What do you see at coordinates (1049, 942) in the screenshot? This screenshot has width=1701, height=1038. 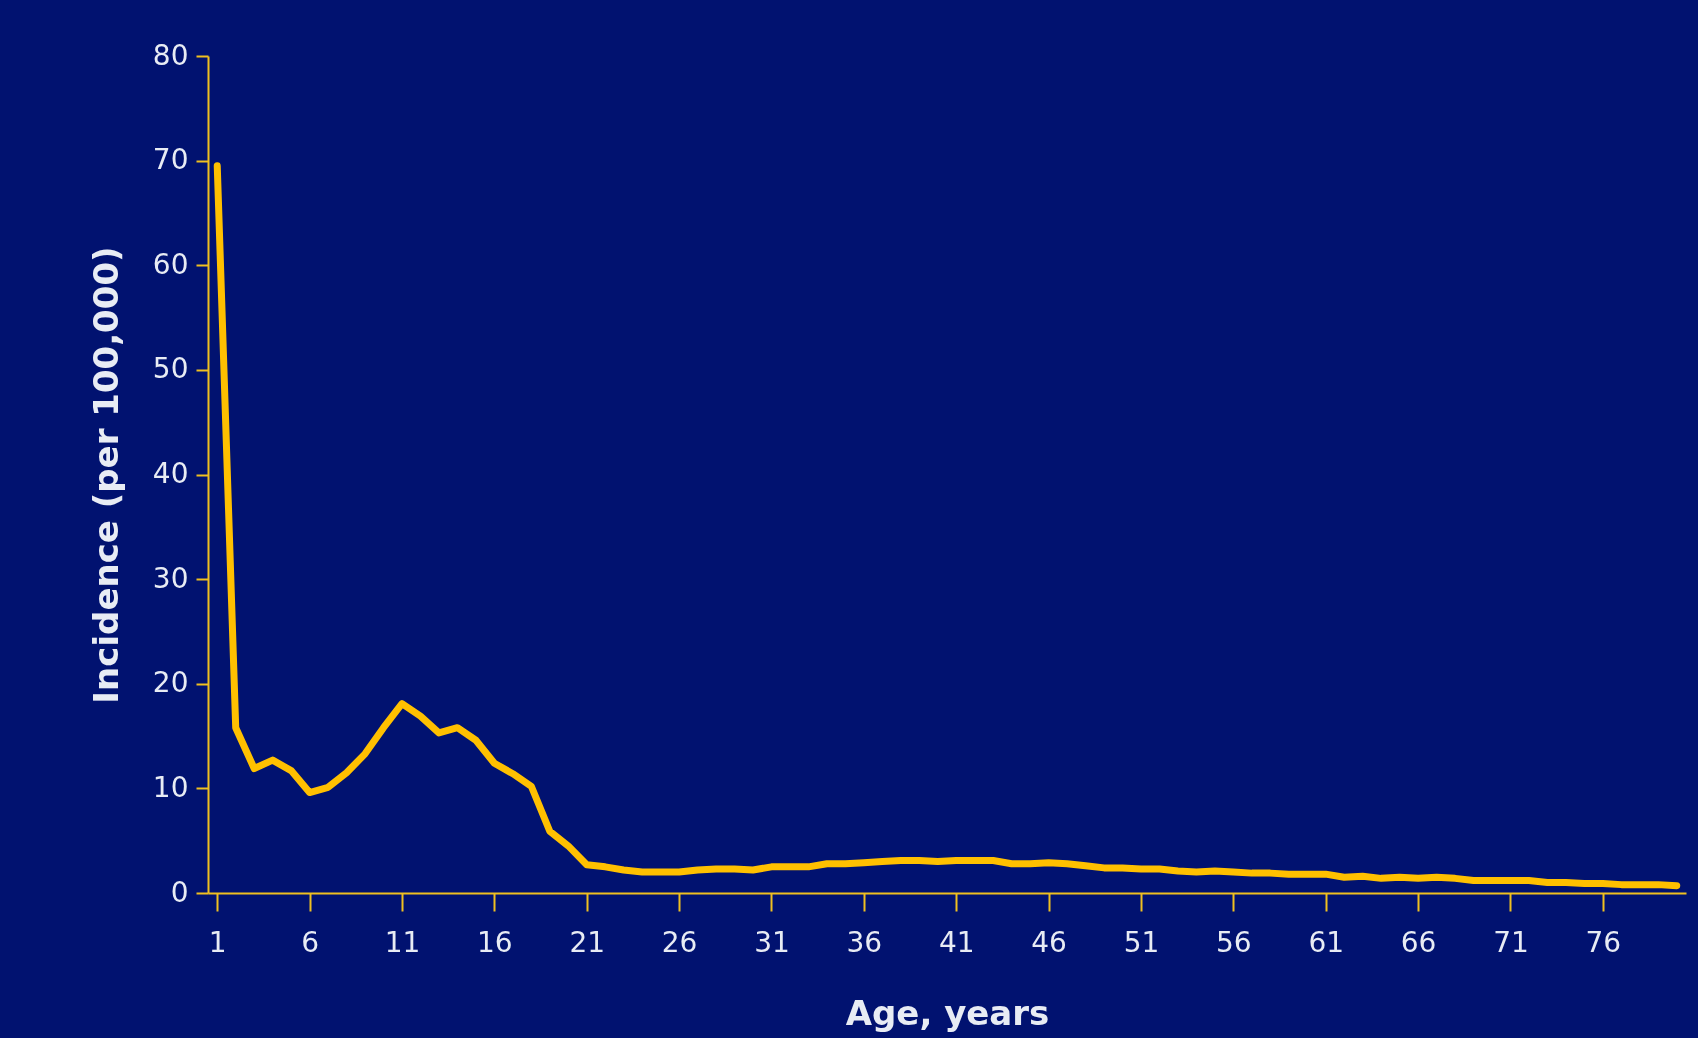 I see `x-tick-label: 46` at bounding box center [1049, 942].